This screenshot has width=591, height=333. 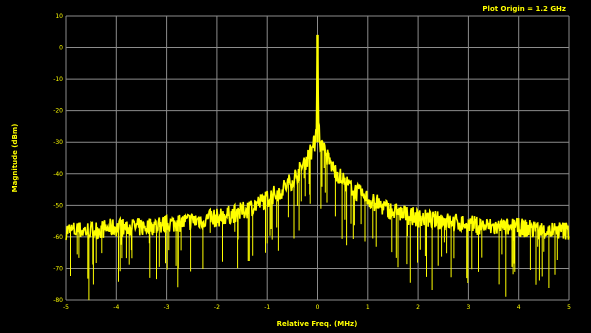 What do you see at coordinates (317, 324) in the screenshot?
I see `x-axis-title: Relative Freq. (MHz)` at bounding box center [317, 324].